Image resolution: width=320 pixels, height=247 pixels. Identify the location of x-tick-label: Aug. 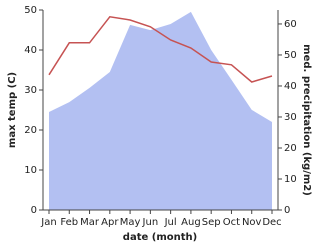
(191, 222).